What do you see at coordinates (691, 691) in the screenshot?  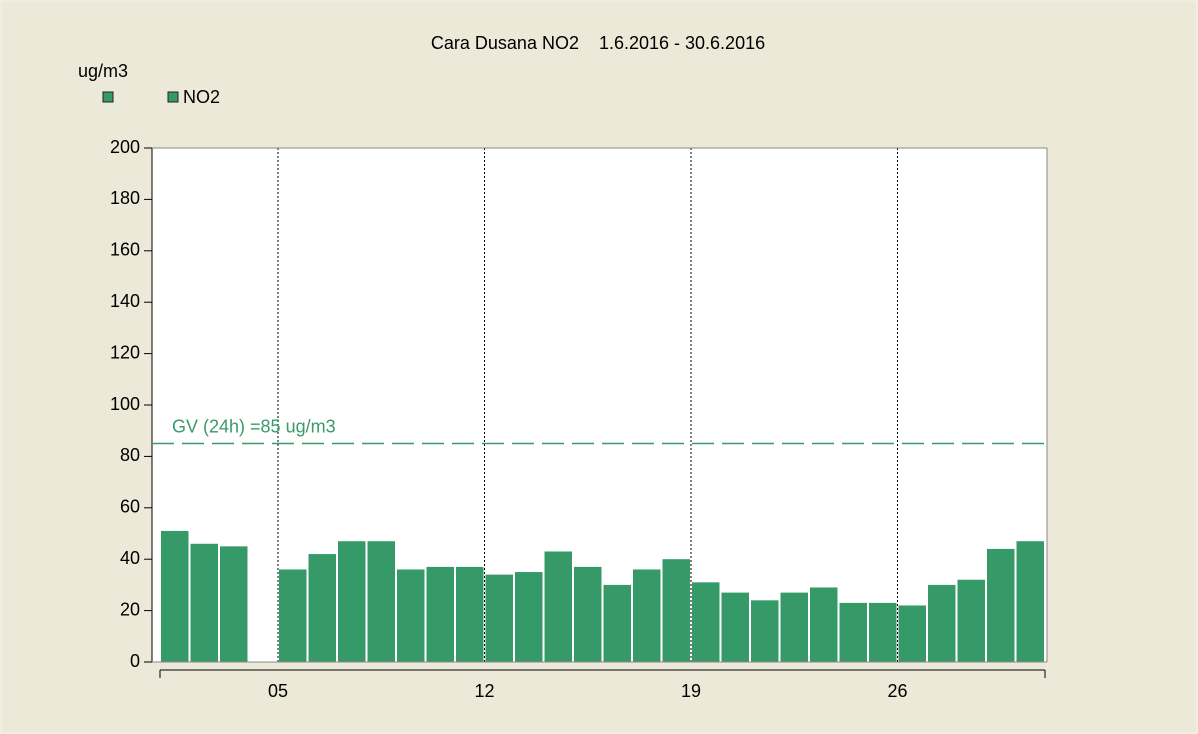 I see `x-tick-label: 19` at bounding box center [691, 691].